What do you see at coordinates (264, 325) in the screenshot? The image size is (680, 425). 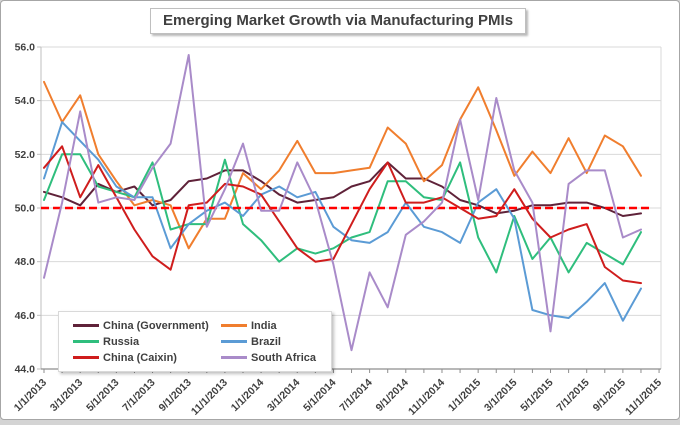 I see `legend-label-india: India` at bounding box center [264, 325].